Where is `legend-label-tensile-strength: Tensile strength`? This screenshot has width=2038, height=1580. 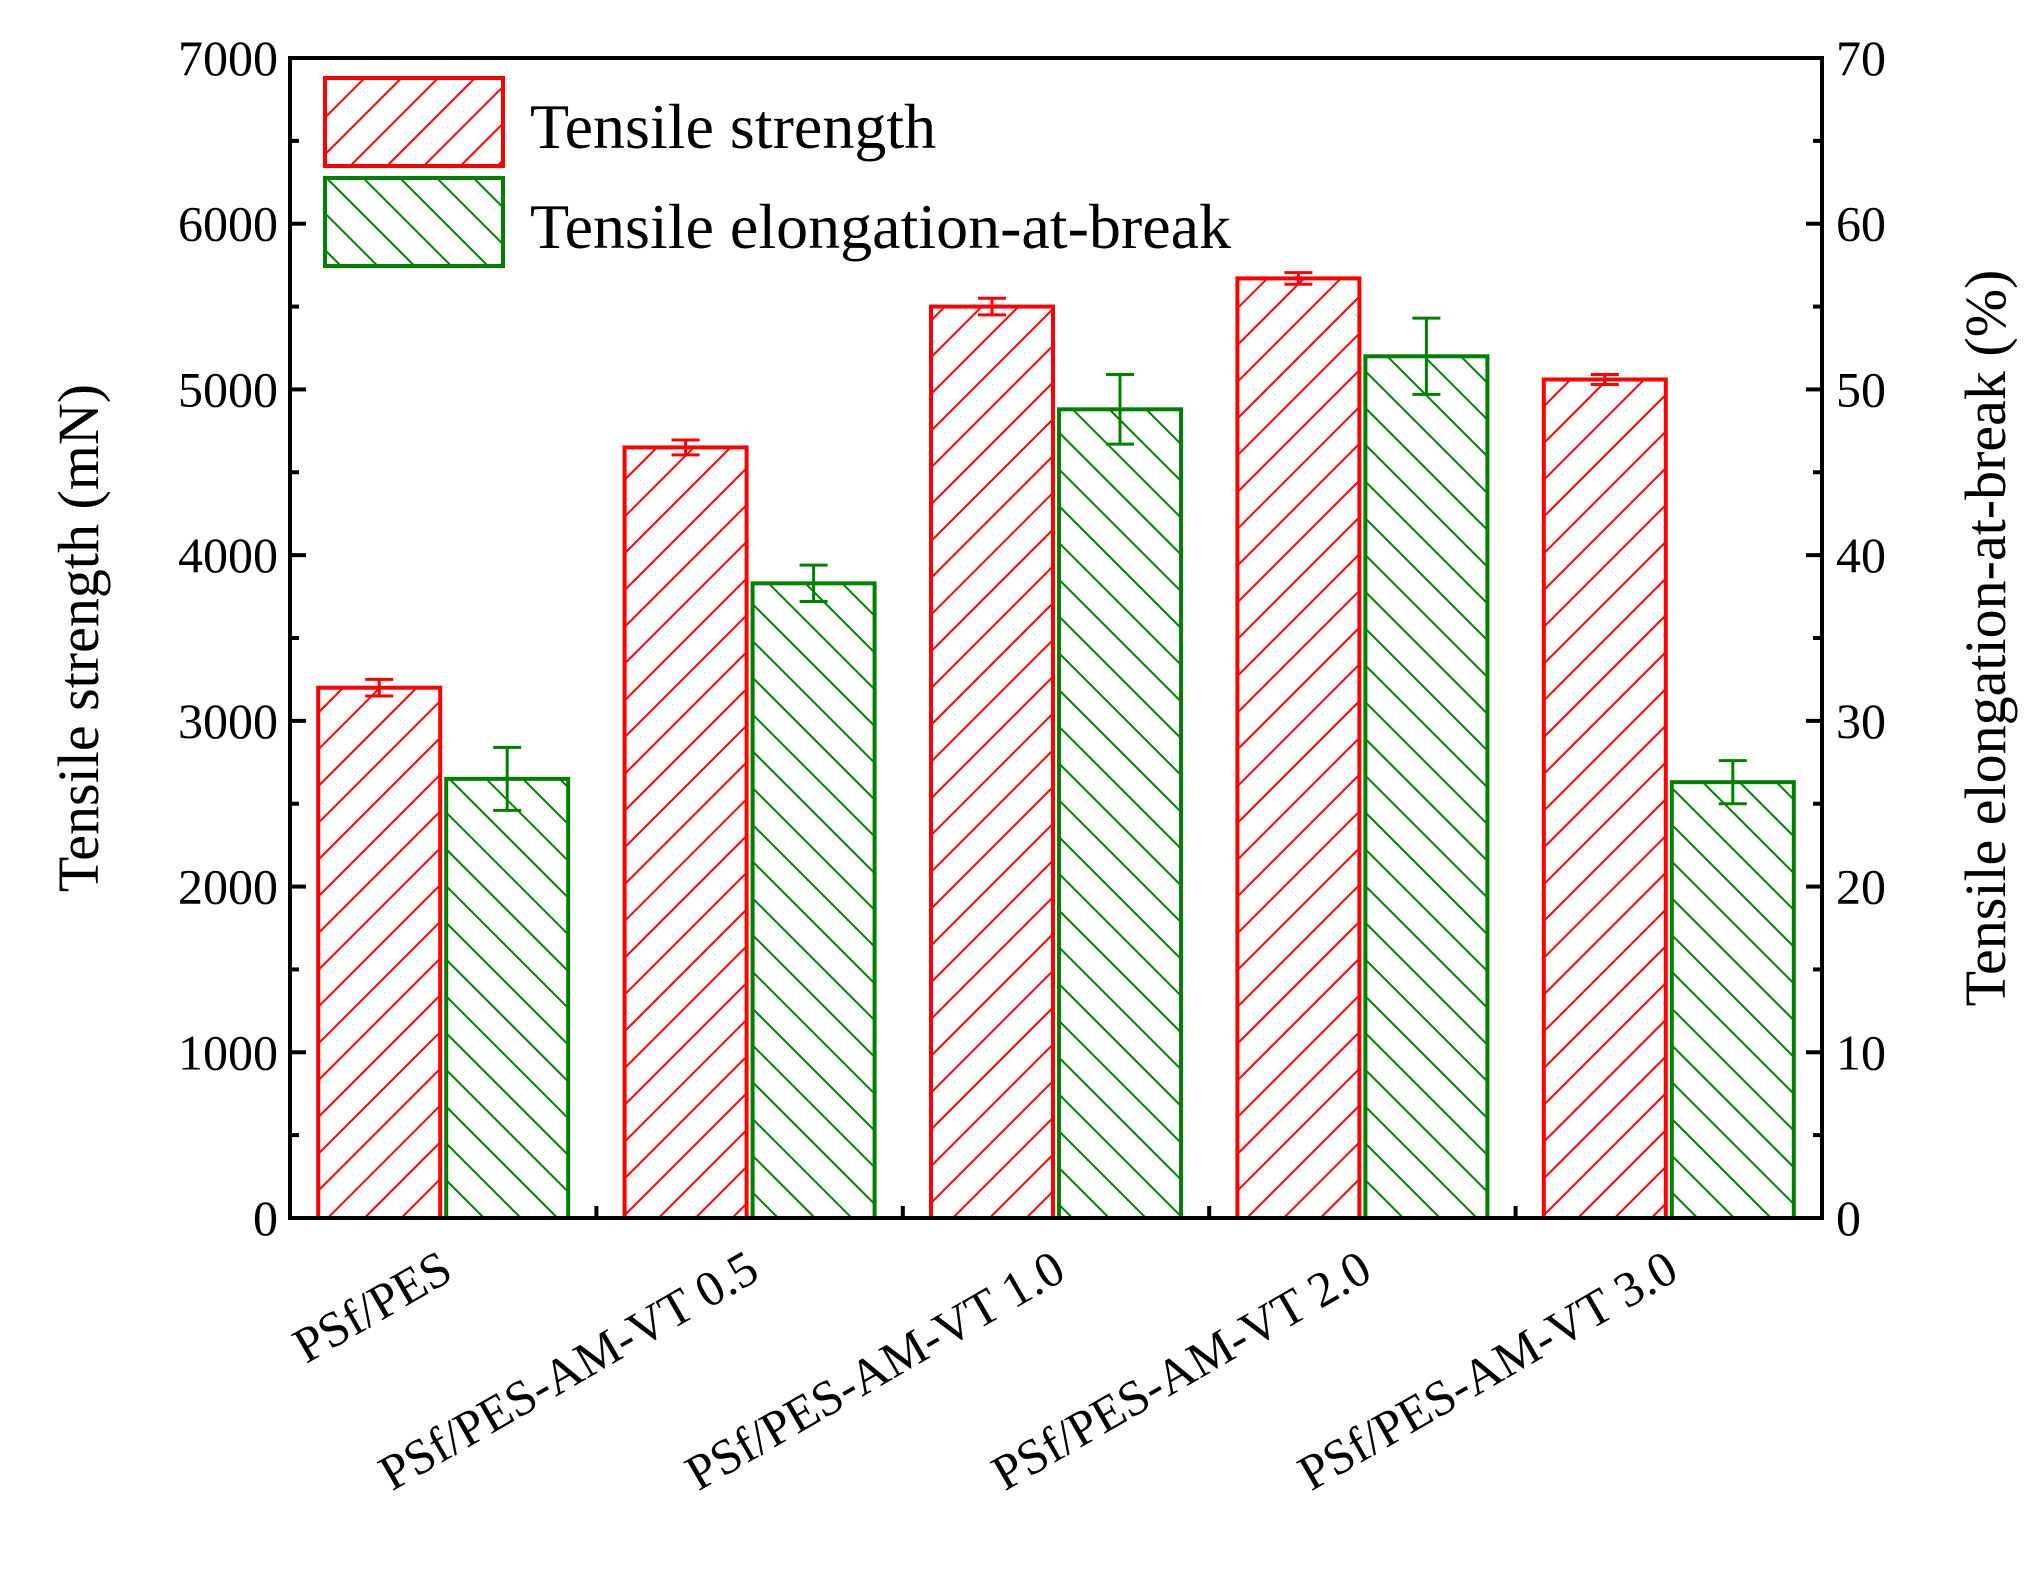
legend-label-tensile-strength: Tensile strength is located at coordinates (733, 126).